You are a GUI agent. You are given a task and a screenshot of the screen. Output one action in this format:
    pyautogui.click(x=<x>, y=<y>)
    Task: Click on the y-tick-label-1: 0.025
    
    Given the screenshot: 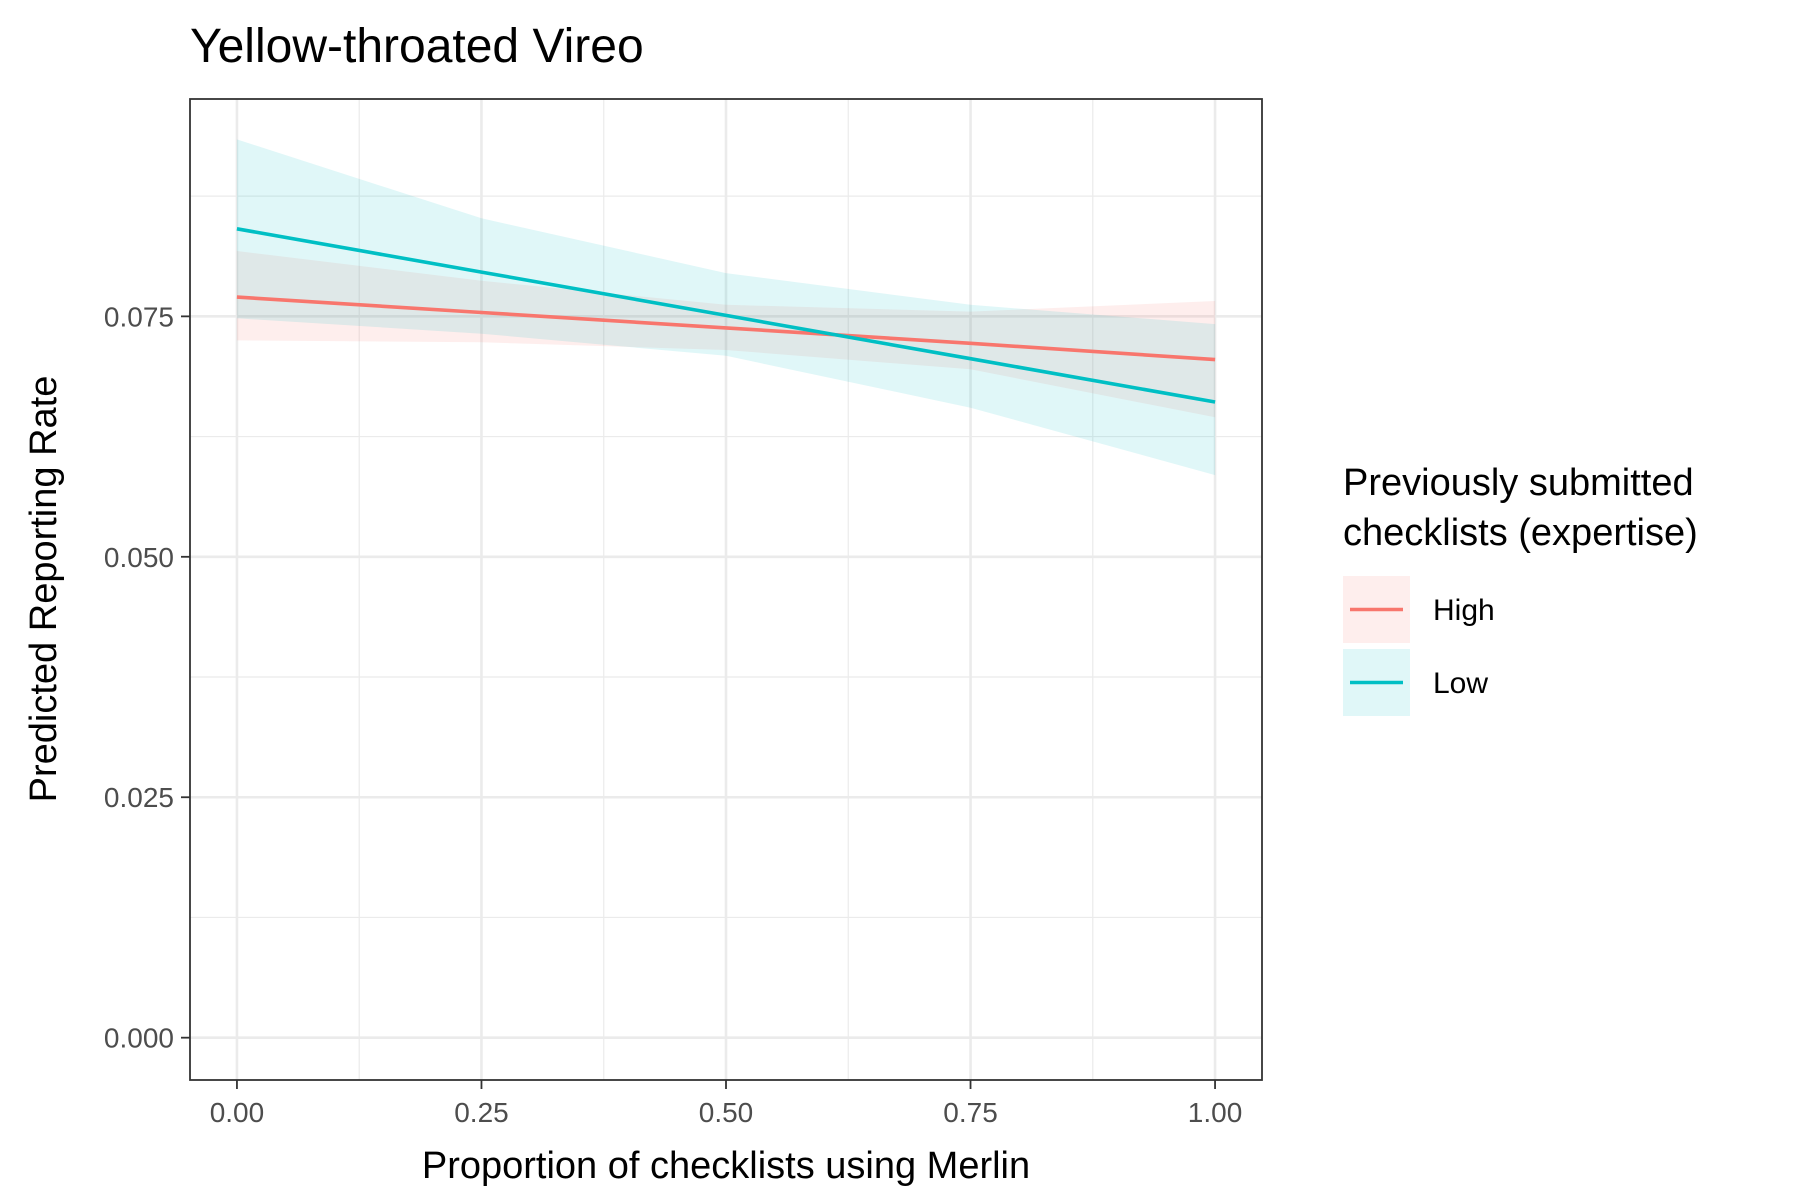 What is the action you would take?
    pyautogui.click(x=139, y=797)
    